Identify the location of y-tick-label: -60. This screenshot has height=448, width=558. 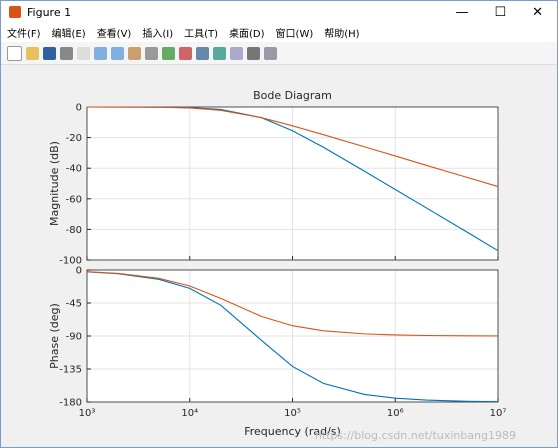
(74, 199).